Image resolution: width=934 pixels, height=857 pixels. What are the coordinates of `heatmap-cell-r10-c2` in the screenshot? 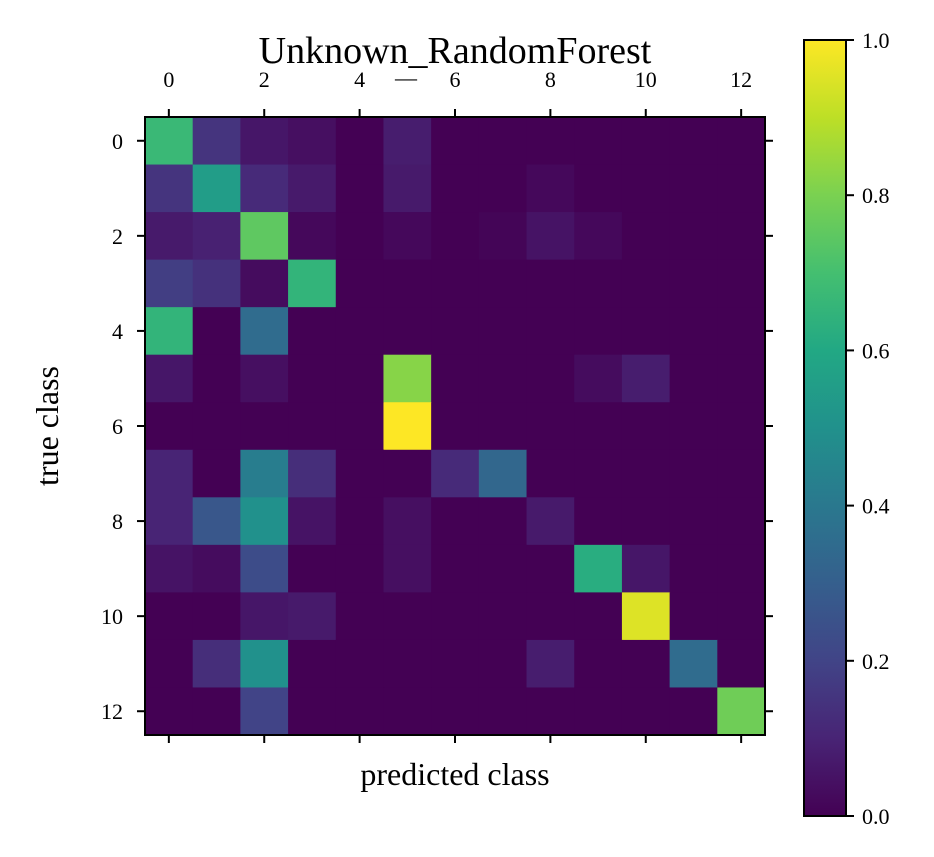 It's located at (264, 616).